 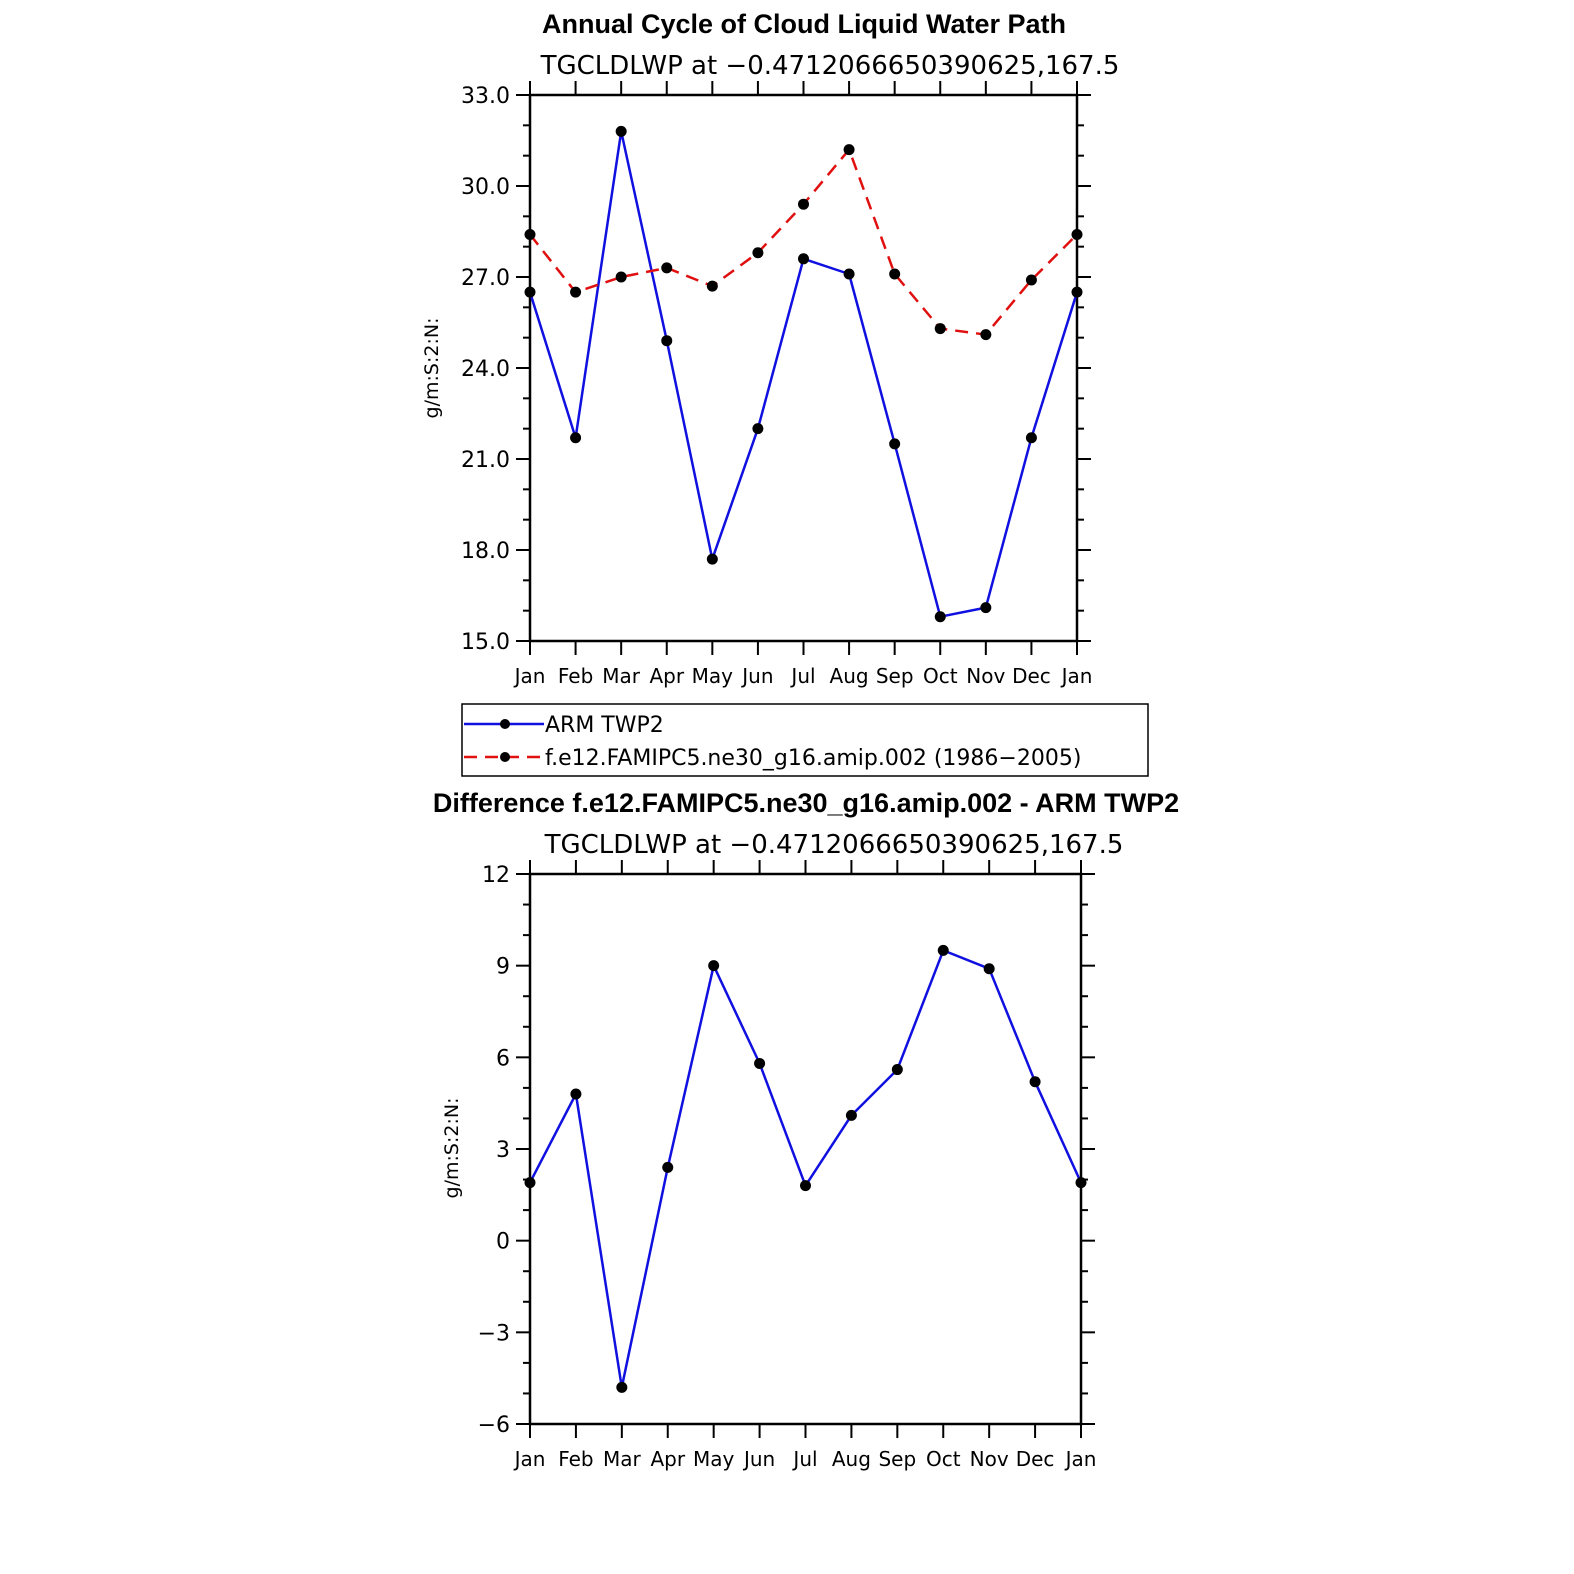 What do you see at coordinates (804, 24) in the screenshot?
I see `chart-title: Annual Cycle of Cloud Liquid Water Path` at bounding box center [804, 24].